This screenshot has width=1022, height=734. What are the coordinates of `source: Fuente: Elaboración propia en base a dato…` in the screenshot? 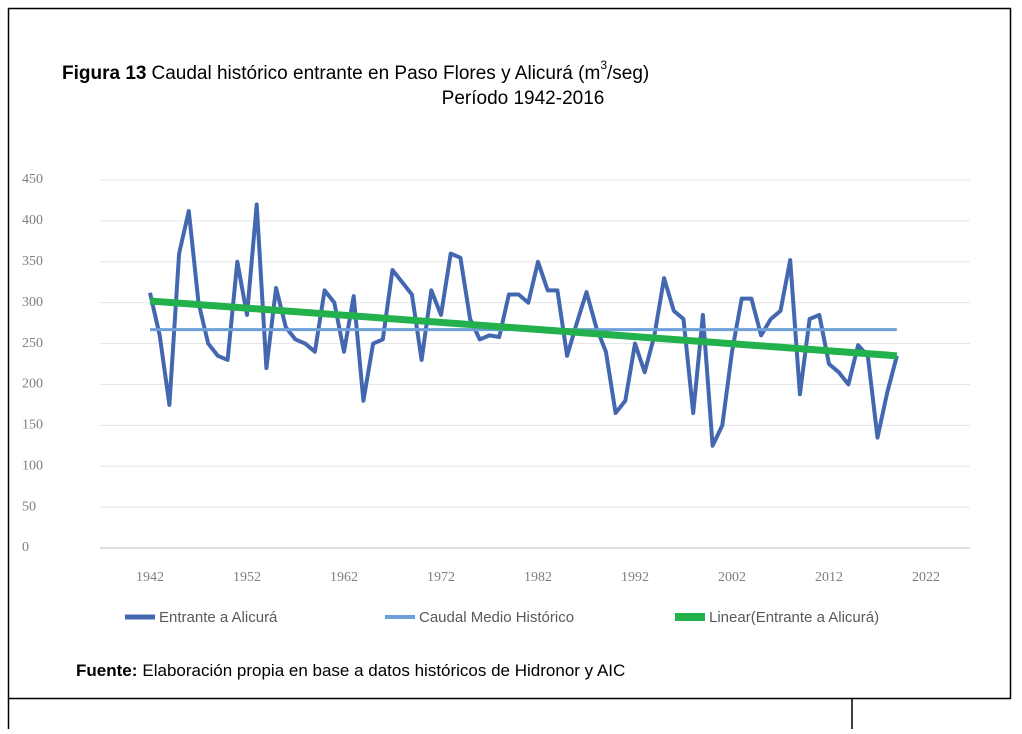 It's located at (350, 670).